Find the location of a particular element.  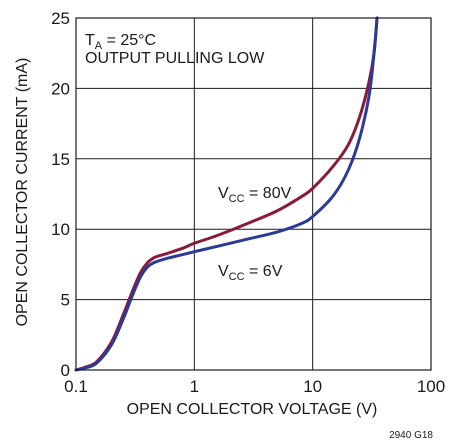

y-axis-title: OPEN COLLECTOR CURRENT (mA) is located at coordinates (22, 192).